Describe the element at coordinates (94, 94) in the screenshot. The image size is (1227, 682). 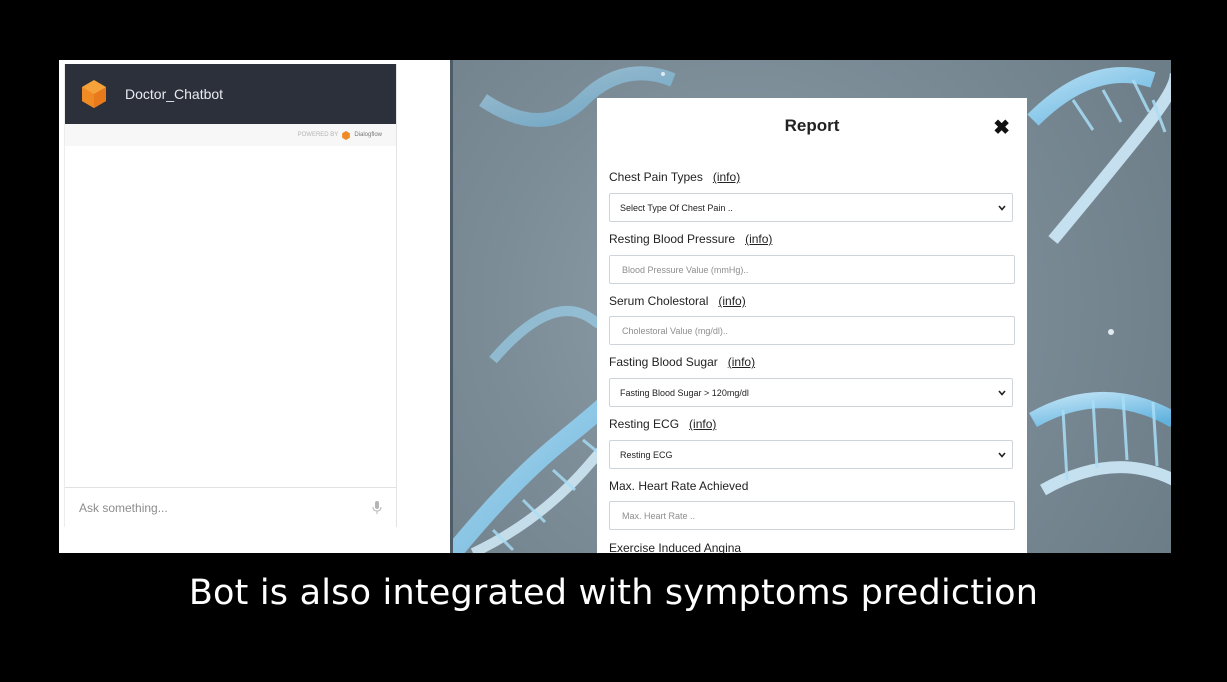
I see `dialogflow-logo-icon` at that location.